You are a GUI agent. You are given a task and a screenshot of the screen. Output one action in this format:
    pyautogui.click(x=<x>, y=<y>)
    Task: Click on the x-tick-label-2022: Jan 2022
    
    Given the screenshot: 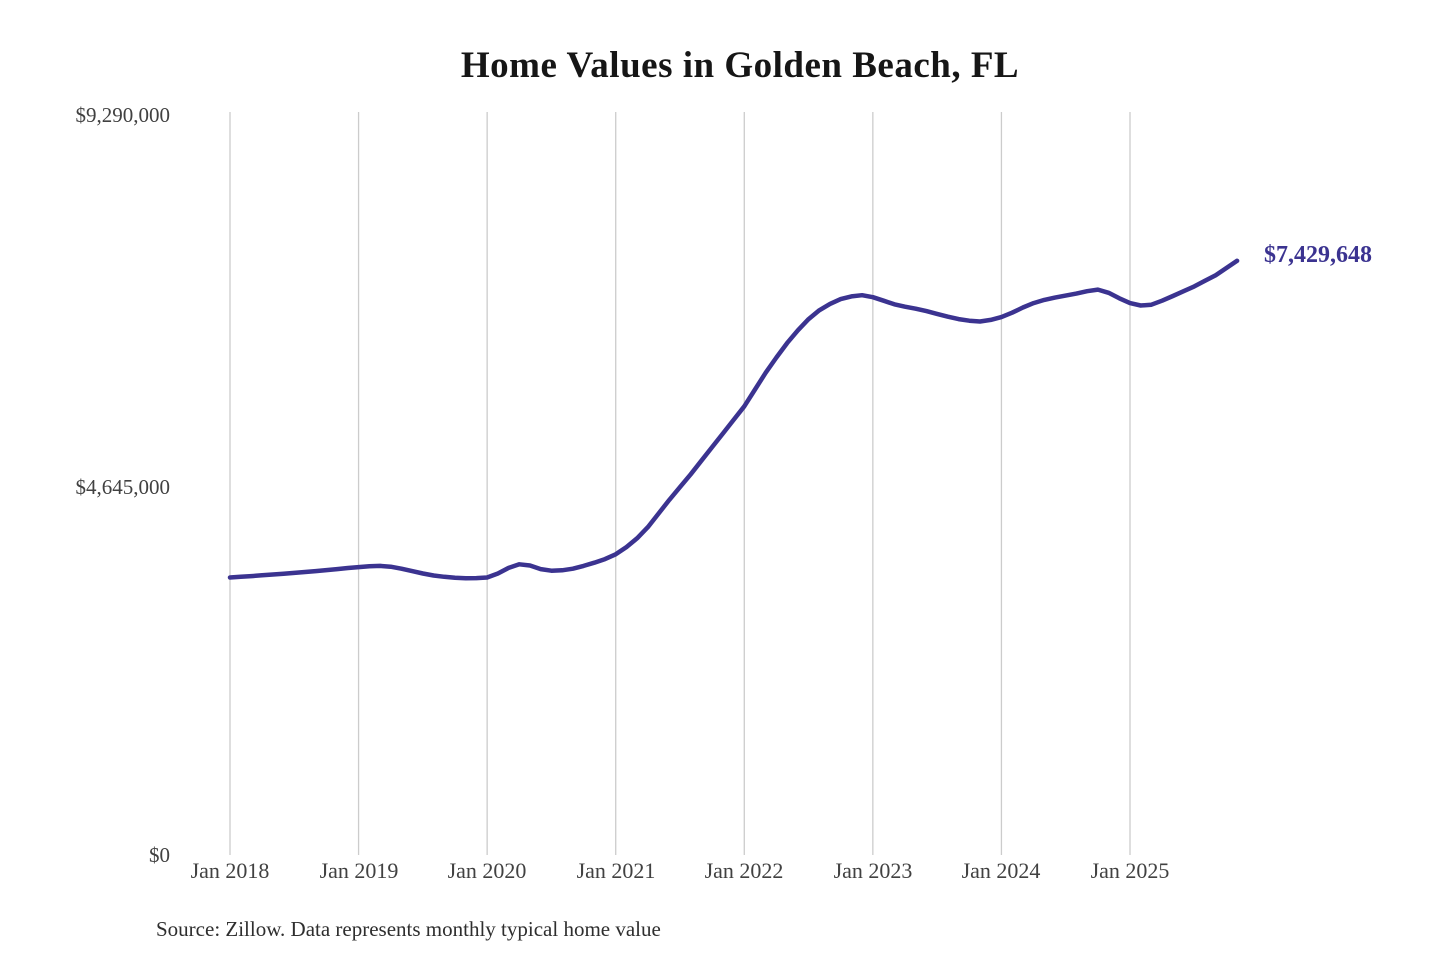 What is the action you would take?
    pyautogui.click(x=744, y=870)
    